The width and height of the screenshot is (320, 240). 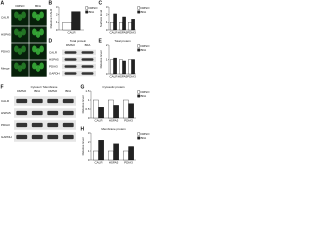 I want to click on row-label: CALR, so click(x=5, y=17).